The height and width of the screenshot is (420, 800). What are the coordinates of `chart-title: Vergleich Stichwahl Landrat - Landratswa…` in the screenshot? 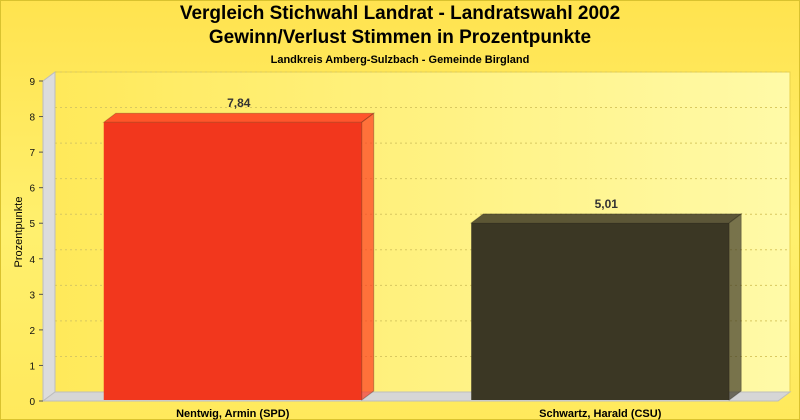 It's located at (400, 13).